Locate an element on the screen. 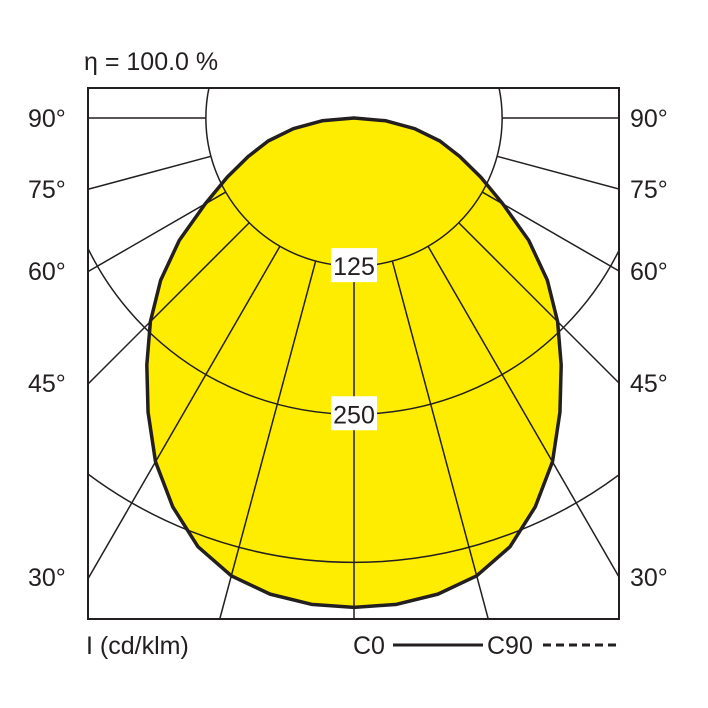  ring-label-250: 250 is located at coordinates (354, 415).